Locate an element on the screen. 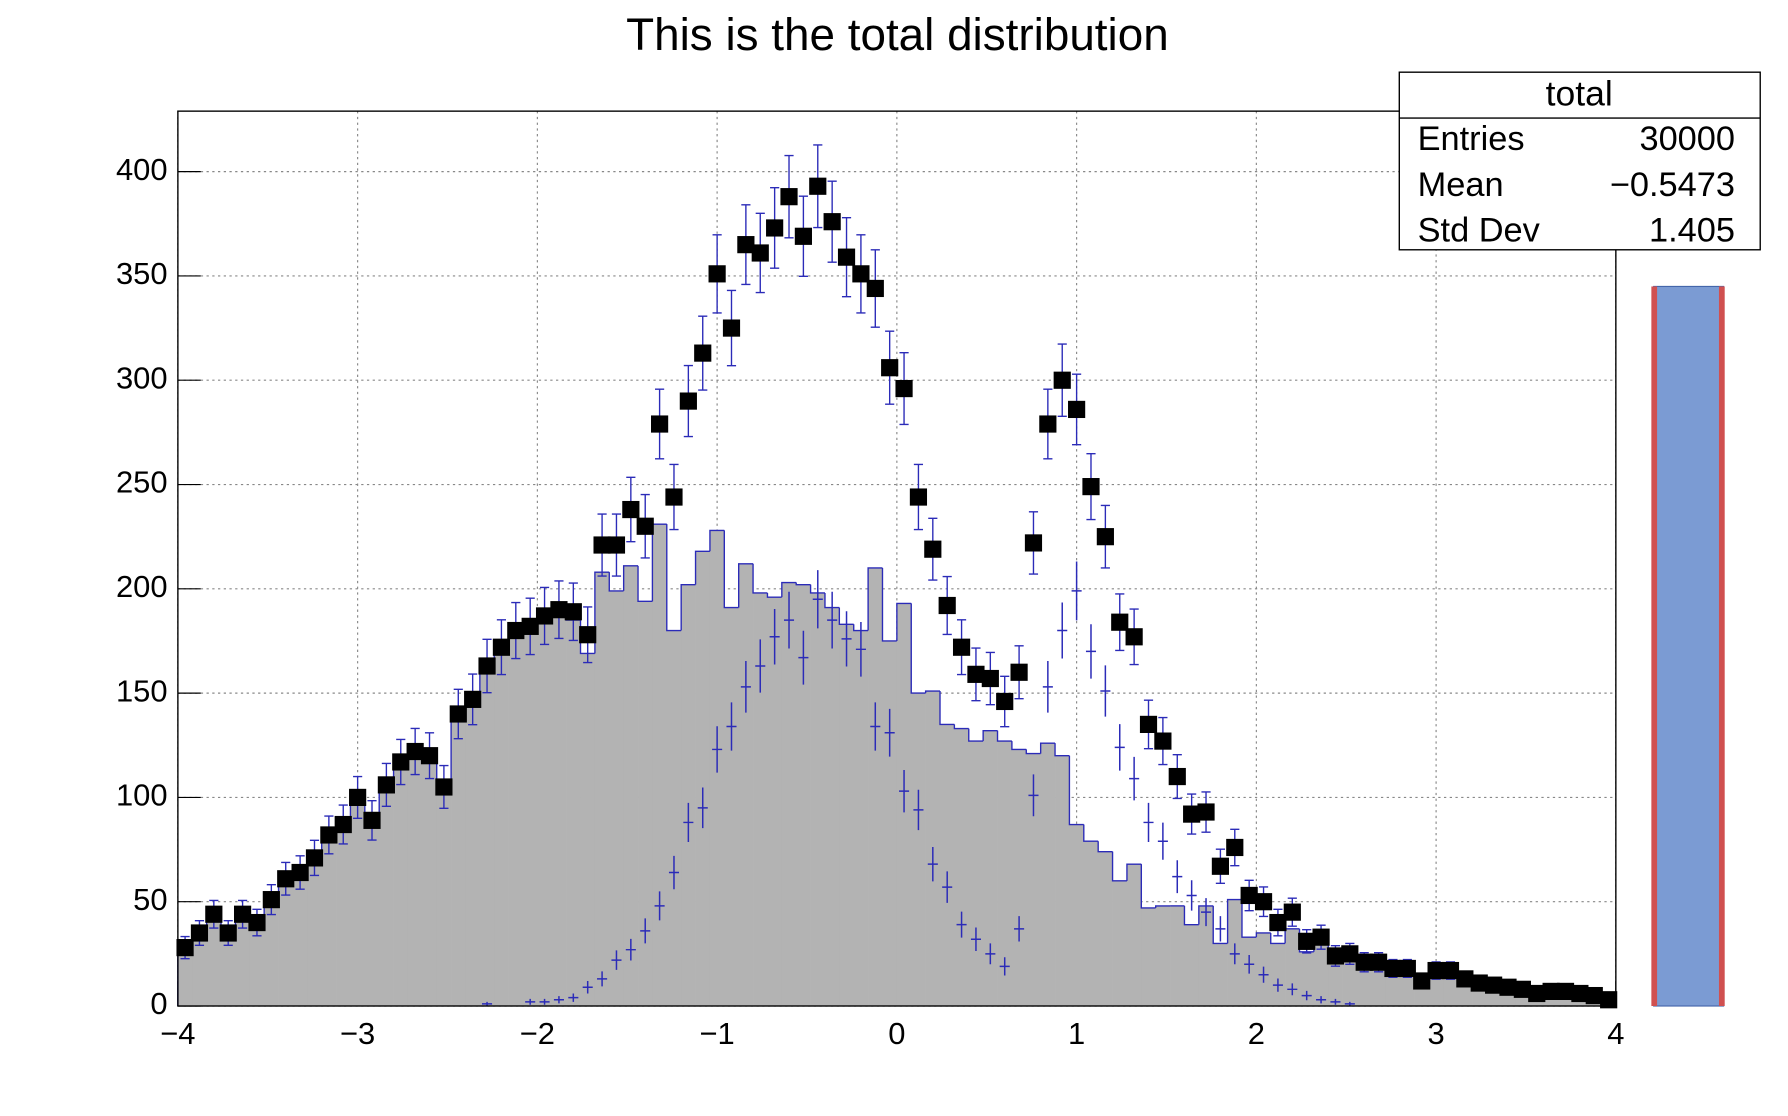 The width and height of the screenshot is (1788, 1116). side-bar is located at coordinates (1688, 646).